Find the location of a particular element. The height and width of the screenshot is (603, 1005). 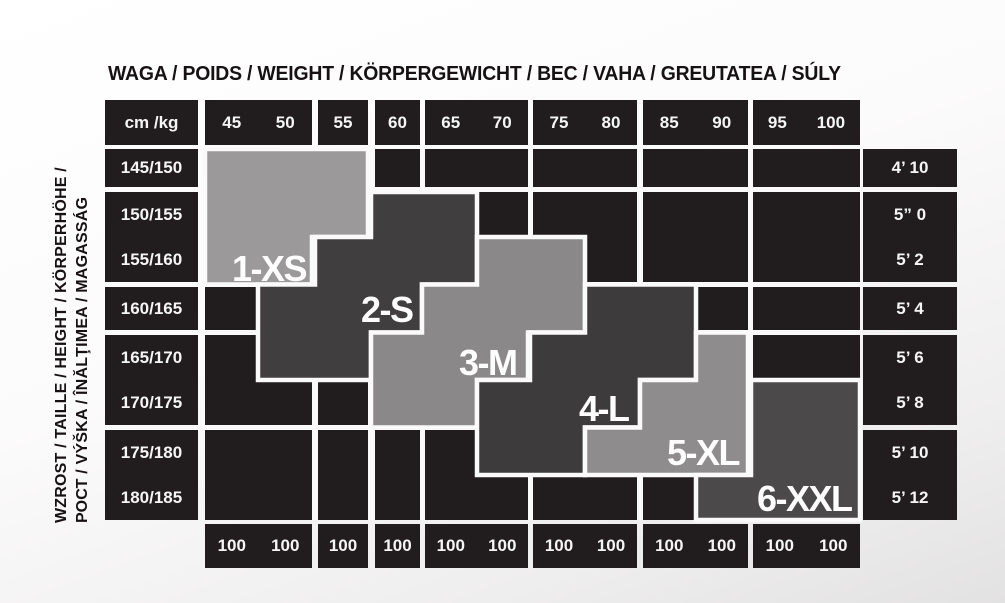

denier-cell-6: 100 100 is located at coordinates (695, 546).